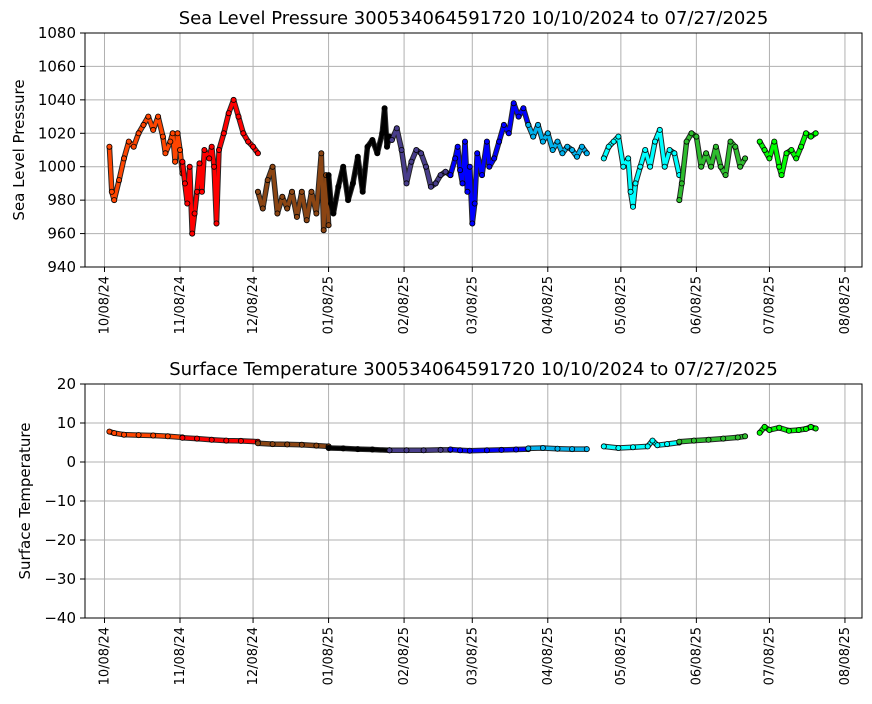  What do you see at coordinates (61, 200) in the screenshot?
I see `y-tick-label: 980` at bounding box center [61, 200].